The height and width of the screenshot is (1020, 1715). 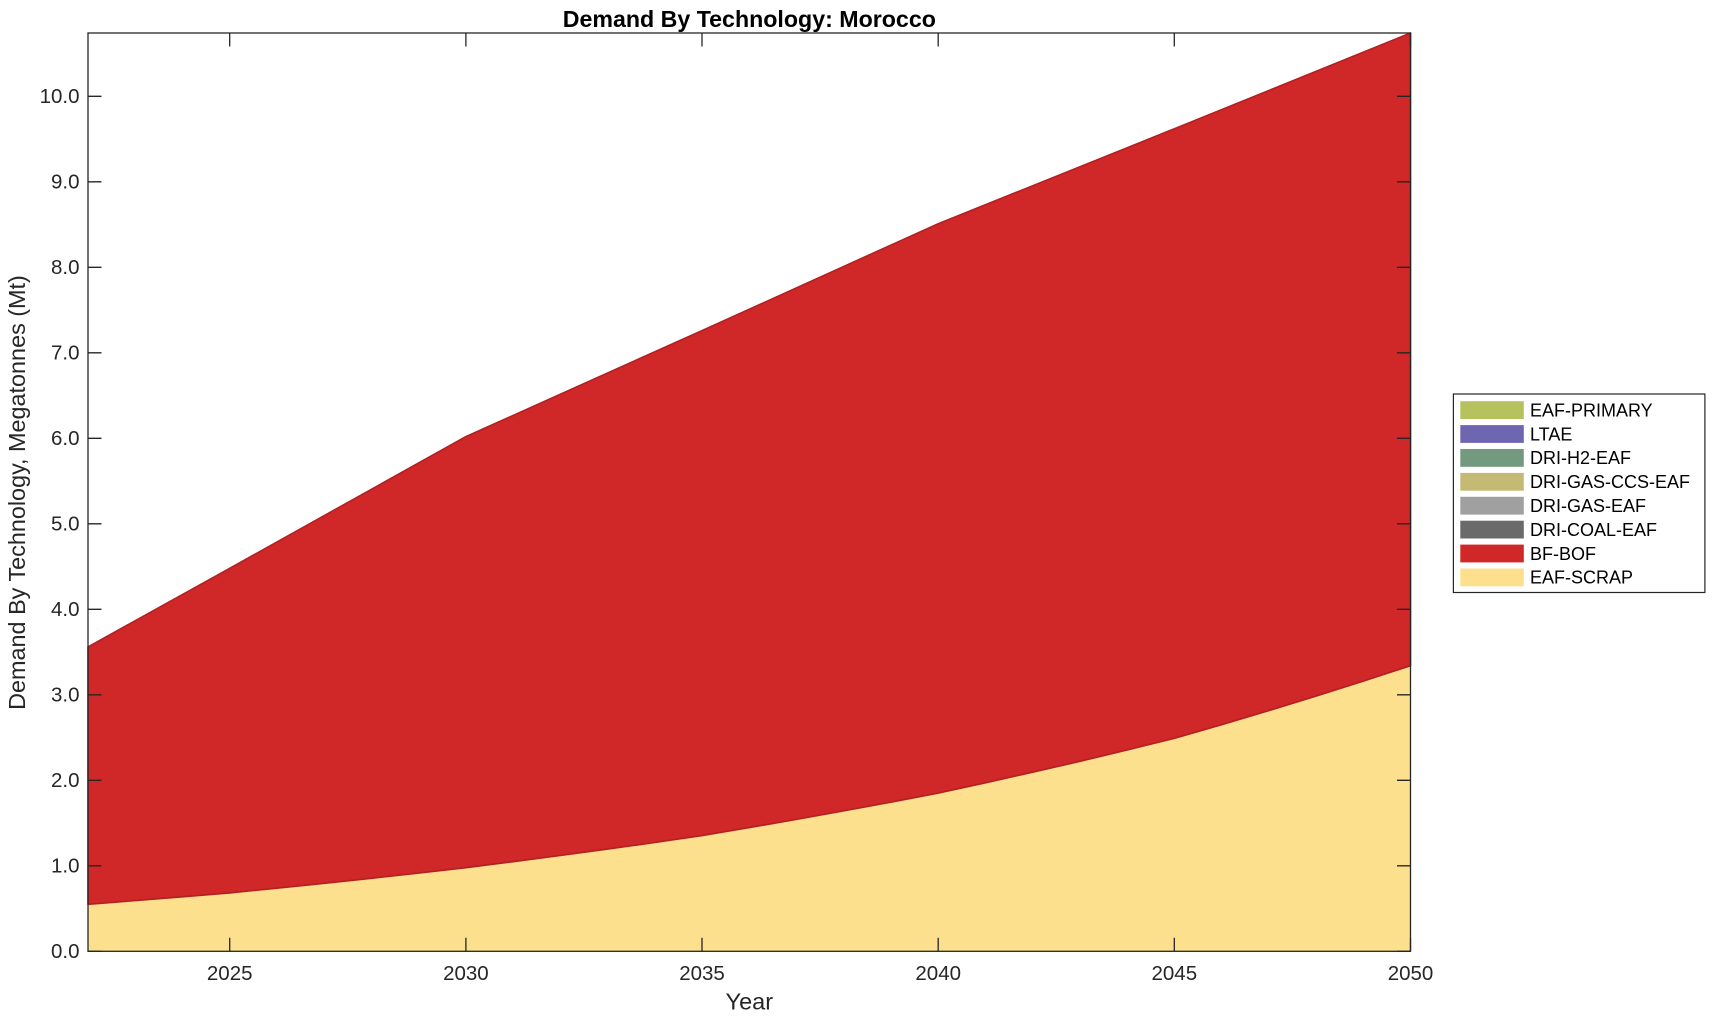 I want to click on svg-text: 2035, so click(x=702, y=973).